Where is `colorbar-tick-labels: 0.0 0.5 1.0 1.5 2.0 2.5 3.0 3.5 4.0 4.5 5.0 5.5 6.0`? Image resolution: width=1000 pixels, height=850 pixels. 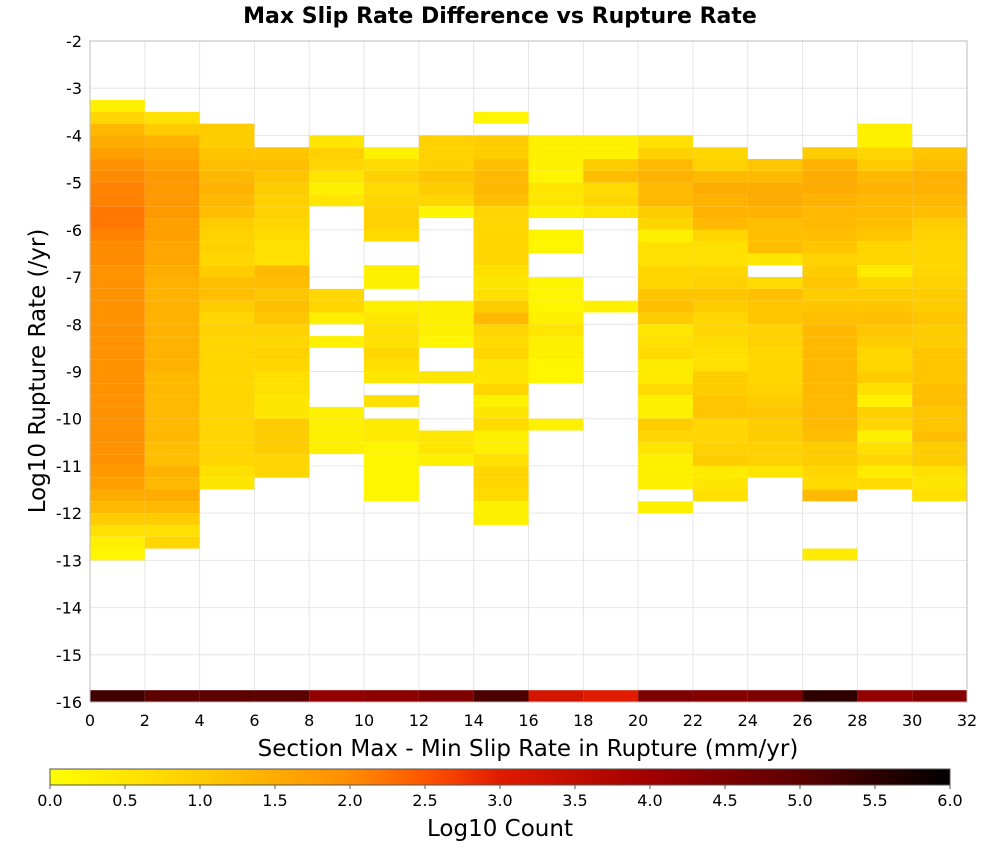
colorbar-tick-labels: 0.0 0.5 1.0 1.5 2.0 2.5 3.0 3.5 4.0 4.5 5.0 5.5 6.0 is located at coordinates (500, 797).